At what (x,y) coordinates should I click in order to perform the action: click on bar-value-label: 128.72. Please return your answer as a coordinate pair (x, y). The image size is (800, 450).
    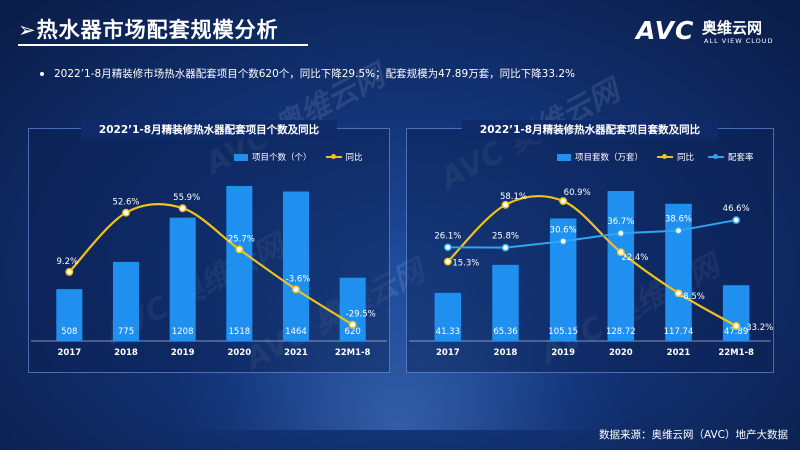
    Looking at the image, I should click on (621, 332).